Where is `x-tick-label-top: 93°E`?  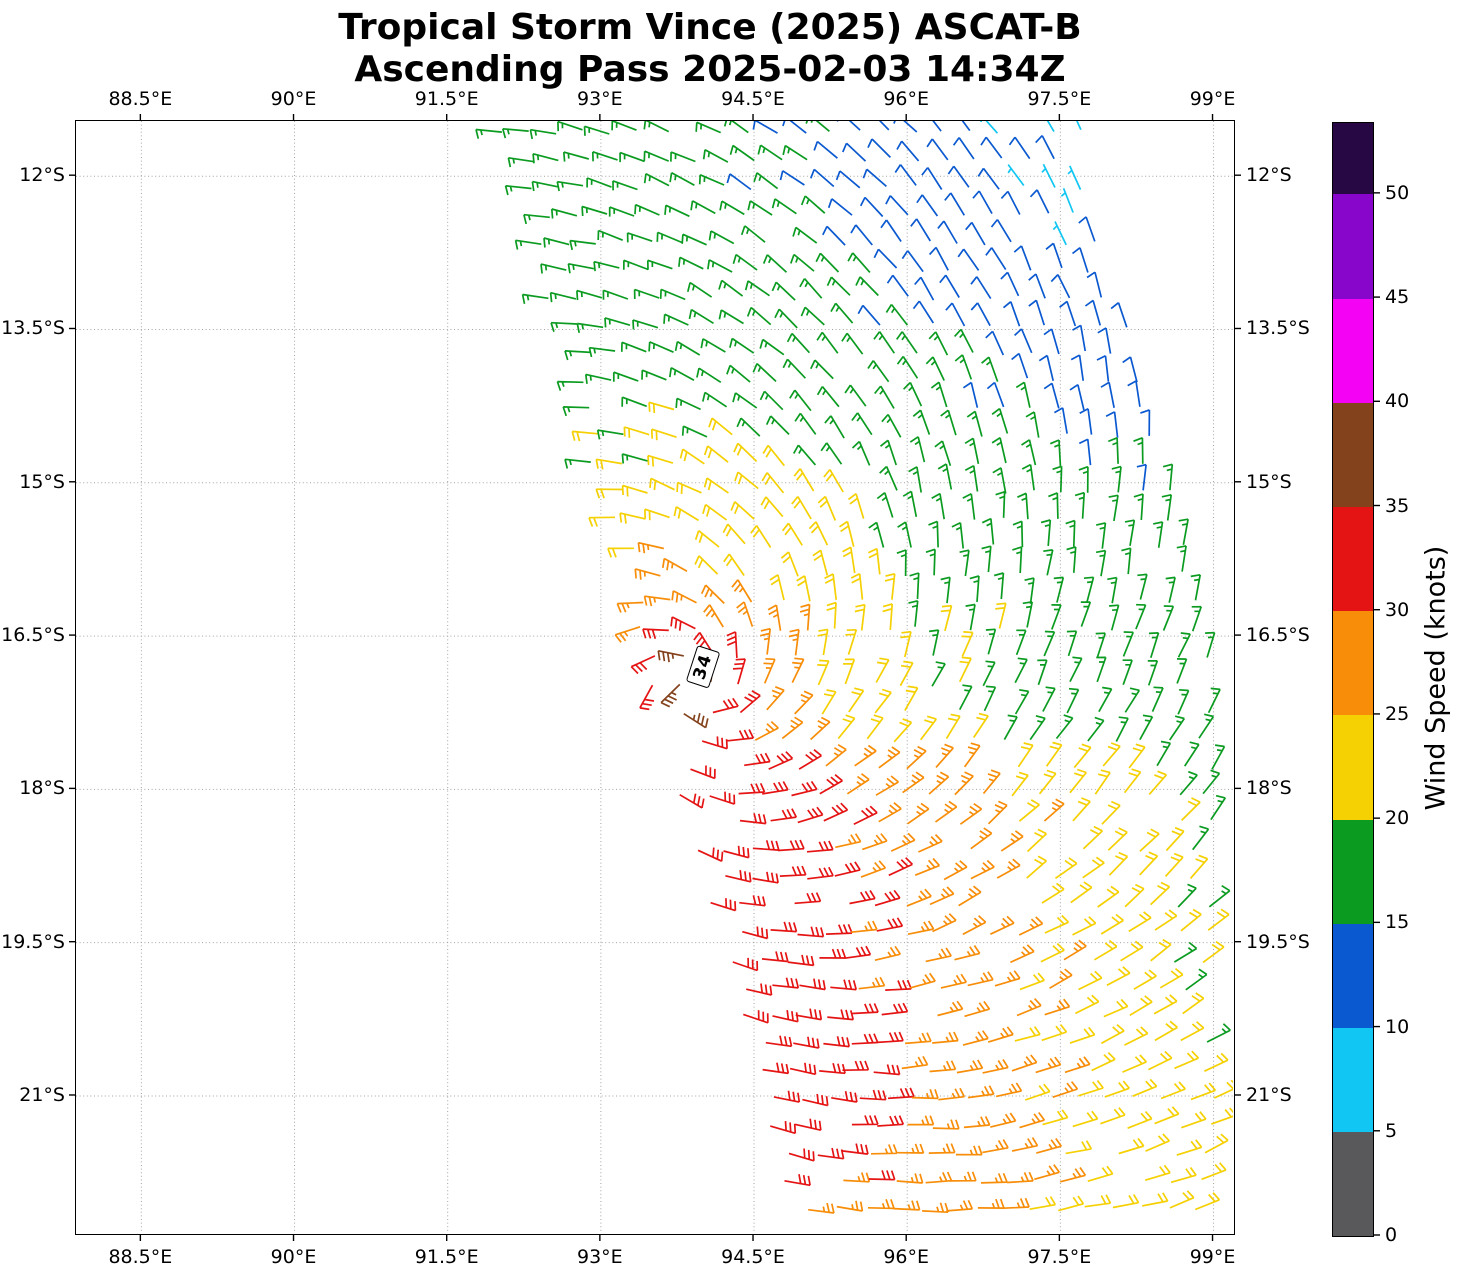
x-tick-label-top: 93°E is located at coordinates (600, 99).